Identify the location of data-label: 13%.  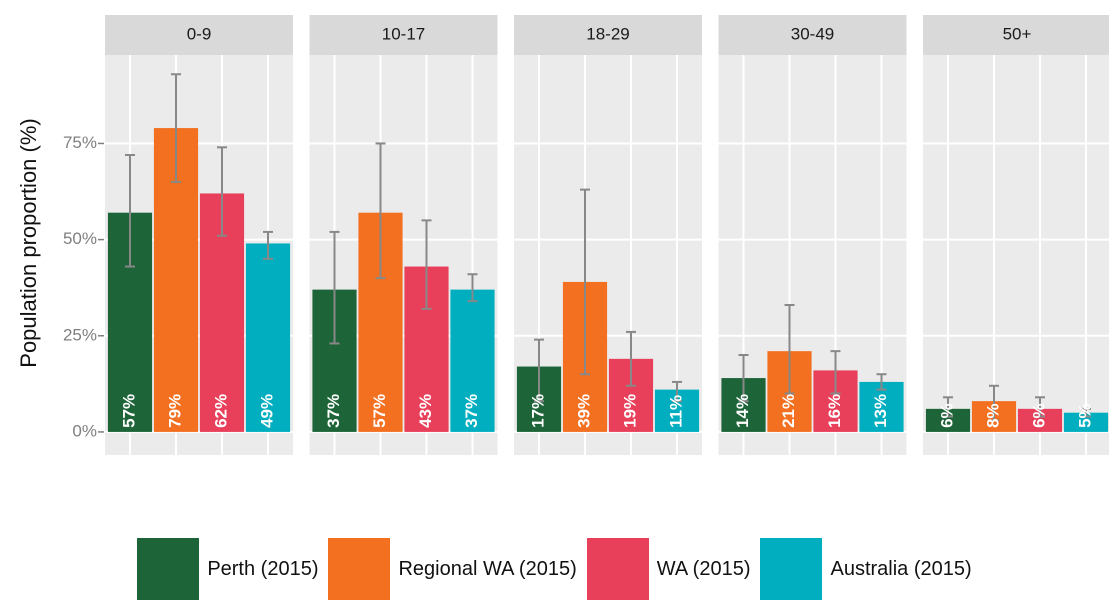
(880, 411).